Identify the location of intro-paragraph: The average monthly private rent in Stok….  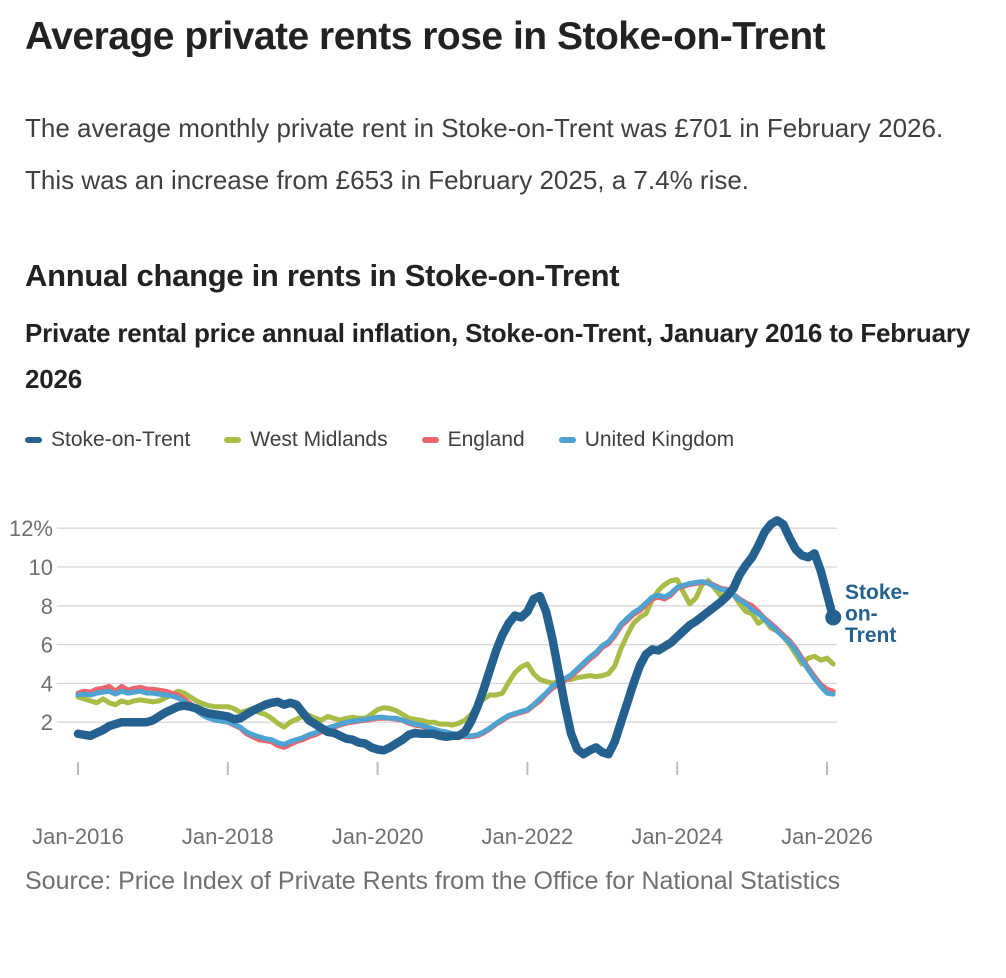
(484, 154).